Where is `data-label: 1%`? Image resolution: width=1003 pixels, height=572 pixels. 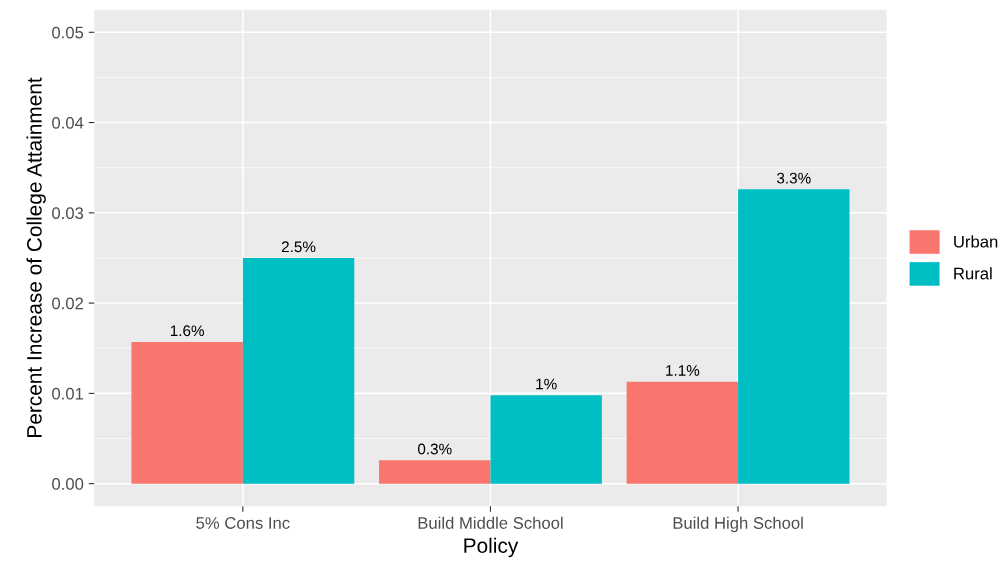
data-label: 1% is located at coordinates (546, 384).